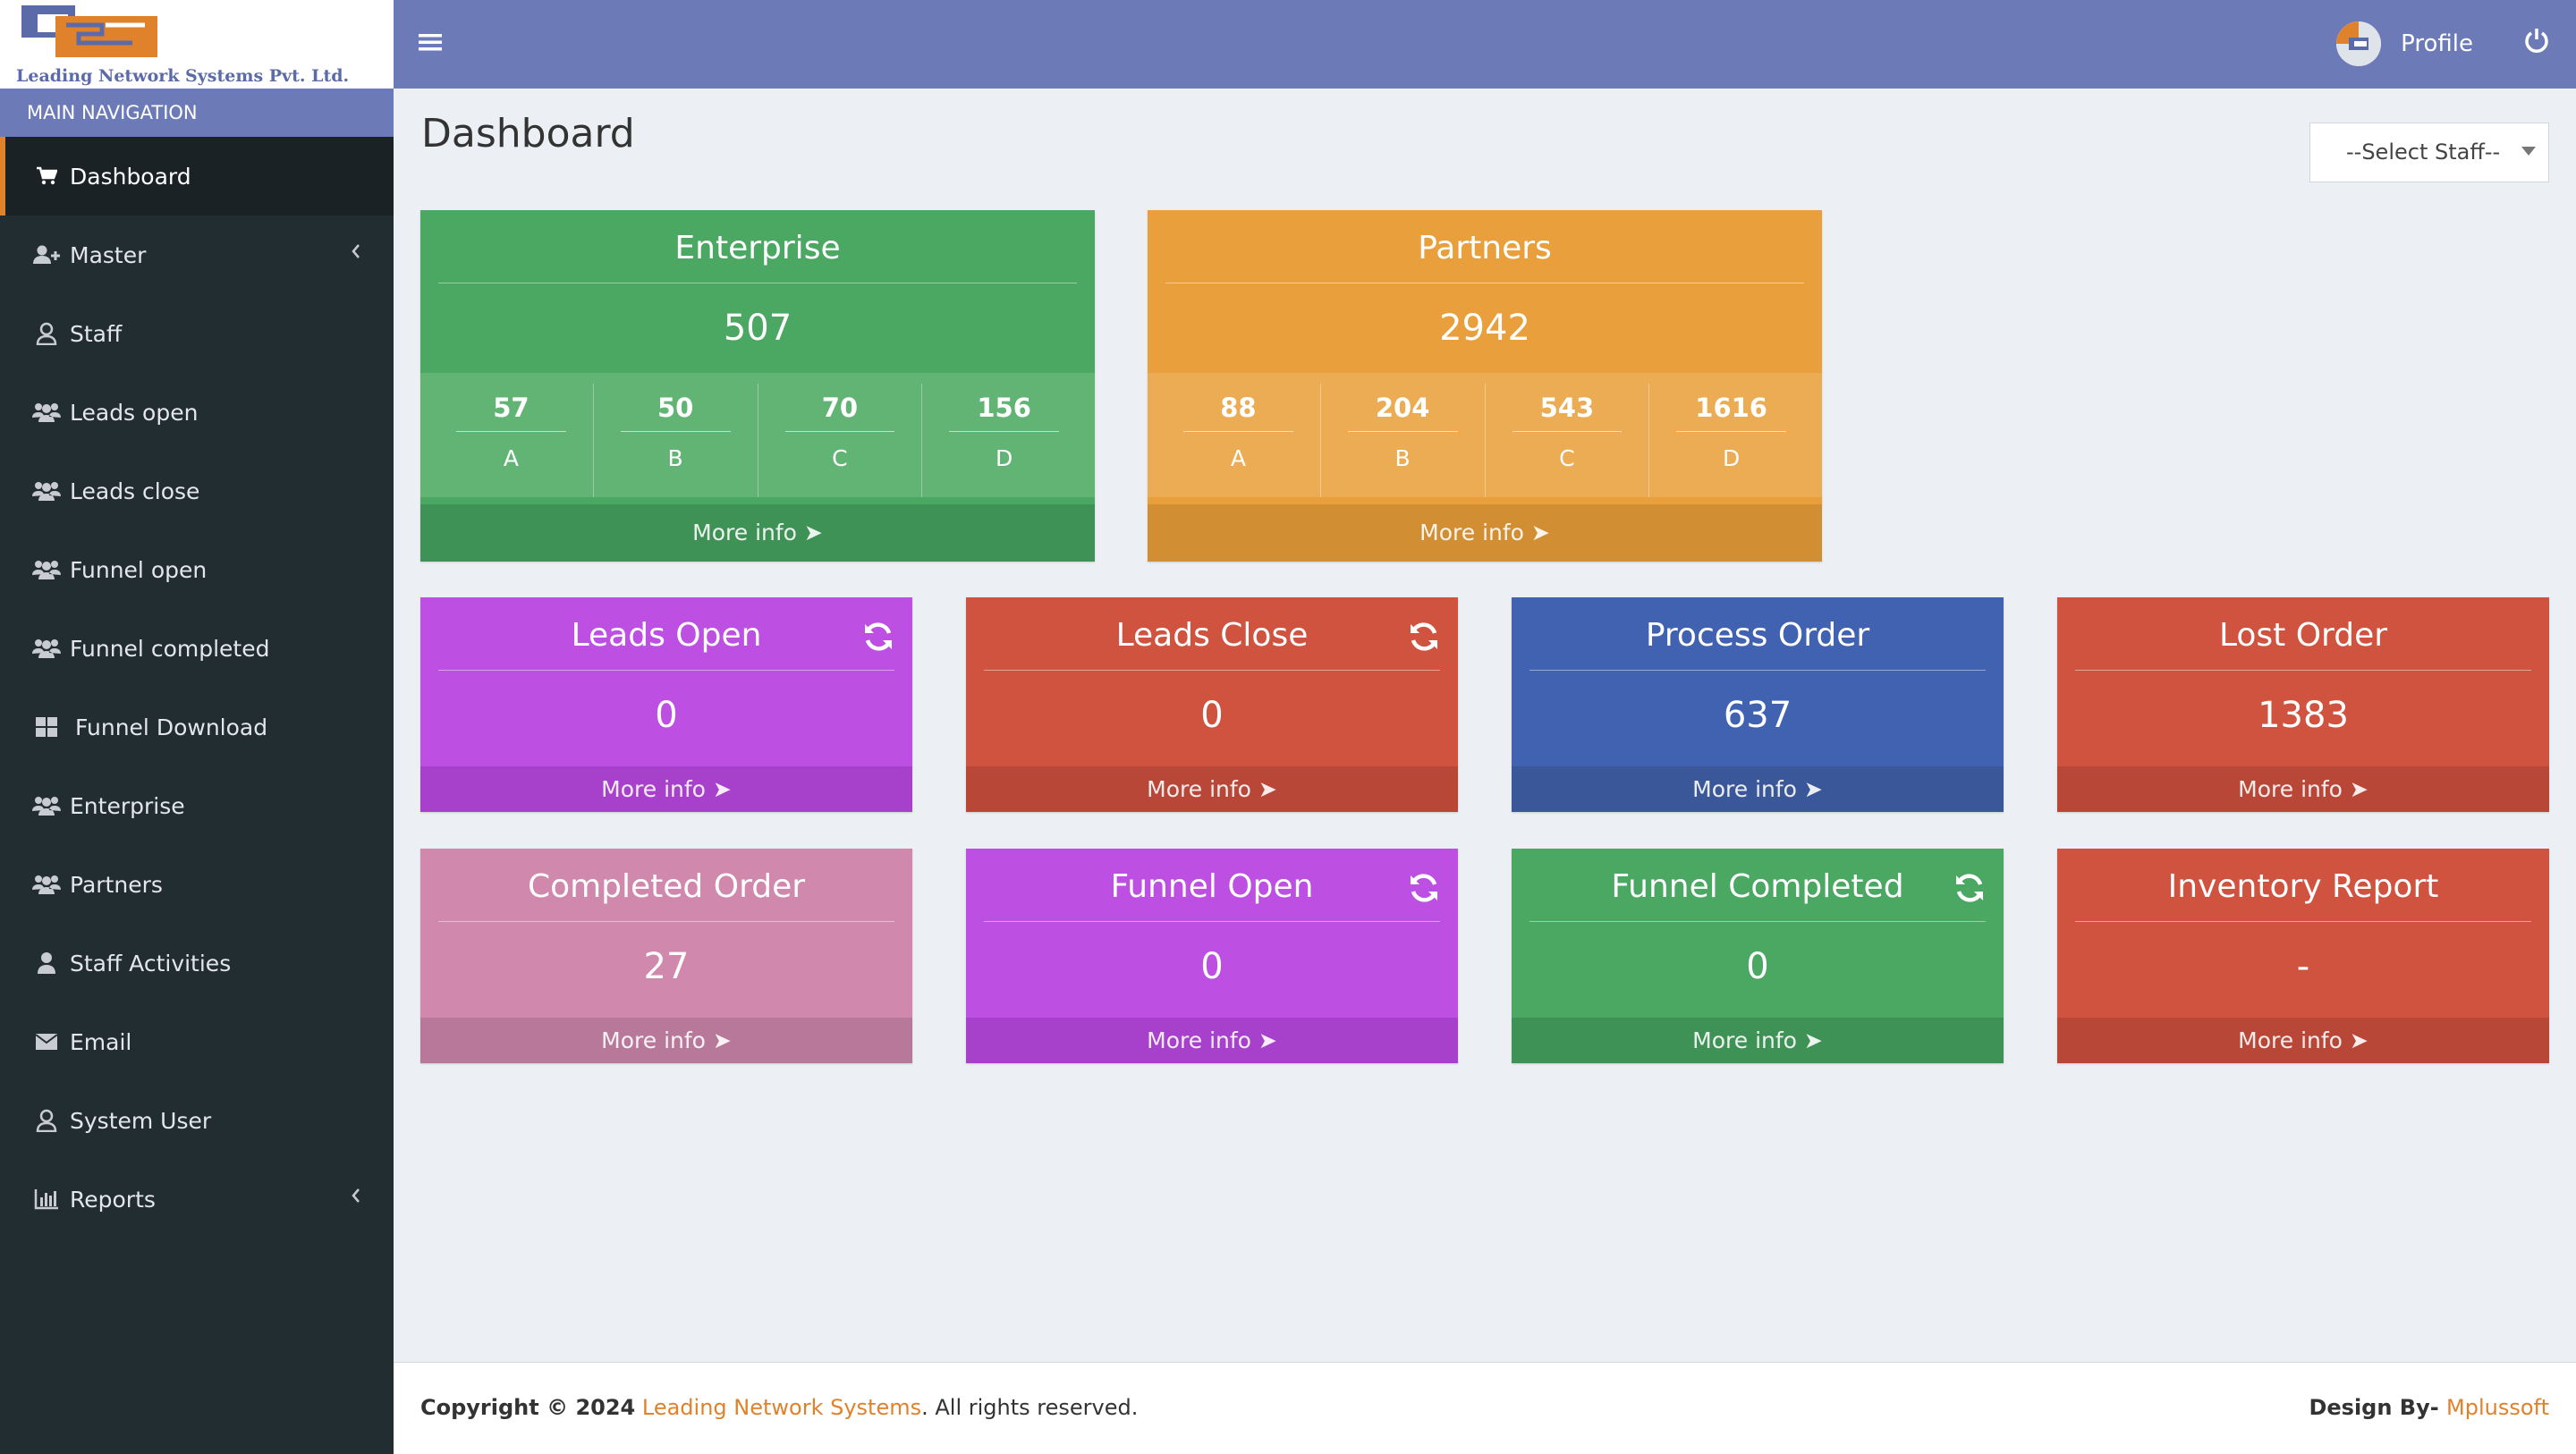 This screenshot has width=2576, height=1454. What do you see at coordinates (170, 649) in the screenshot?
I see `sidebar-item-label: Funnel completed` at bounding box center [170, 649].